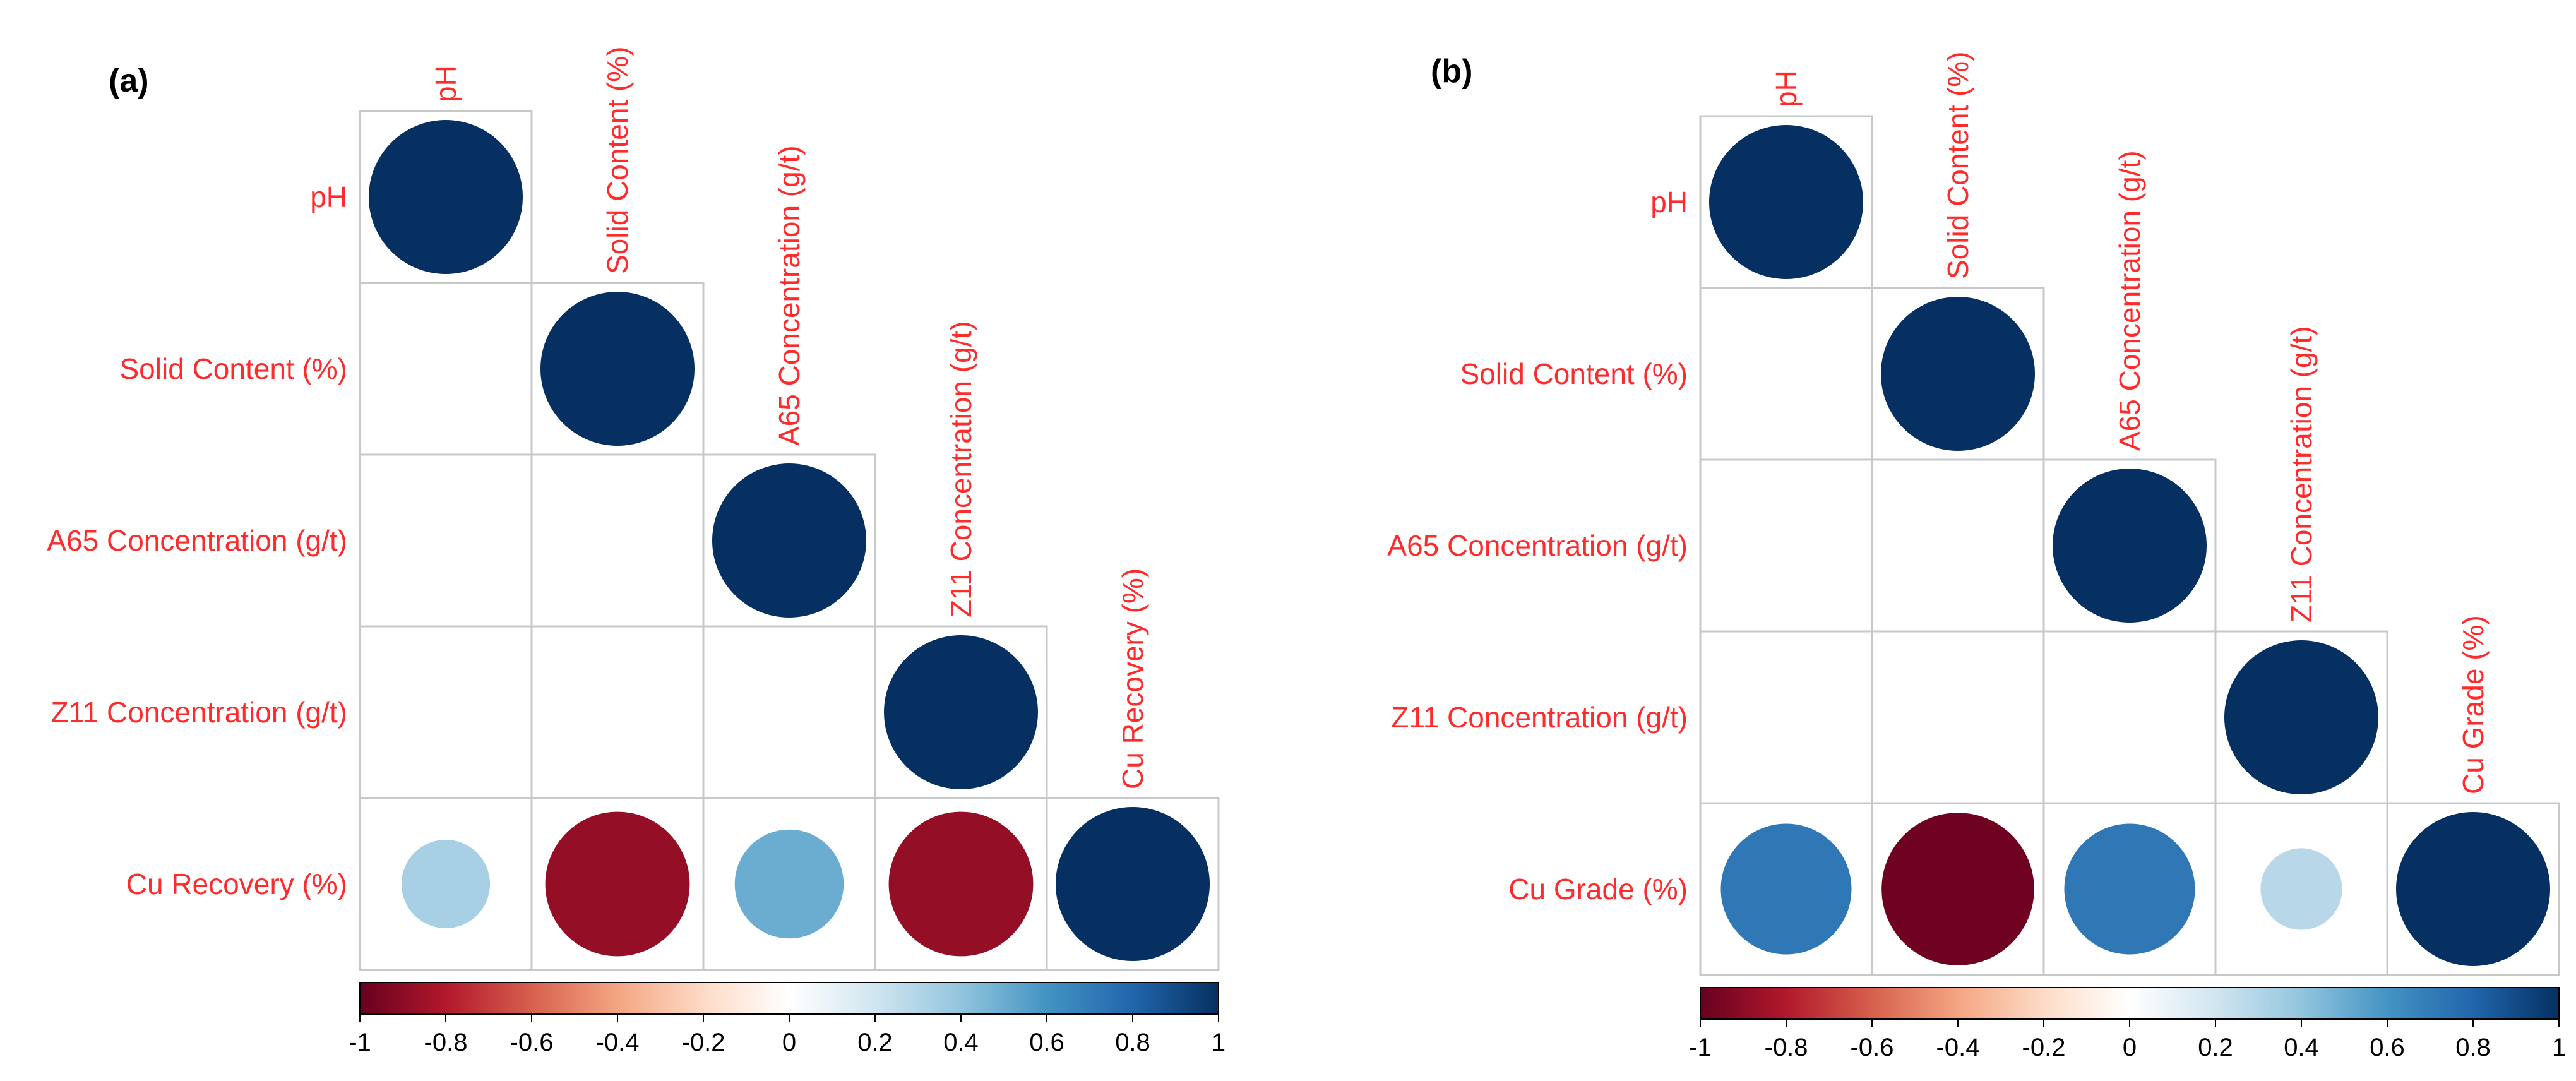  I want to click on correlation-circle-cu-recovery-solid-content, so click(617, 884).